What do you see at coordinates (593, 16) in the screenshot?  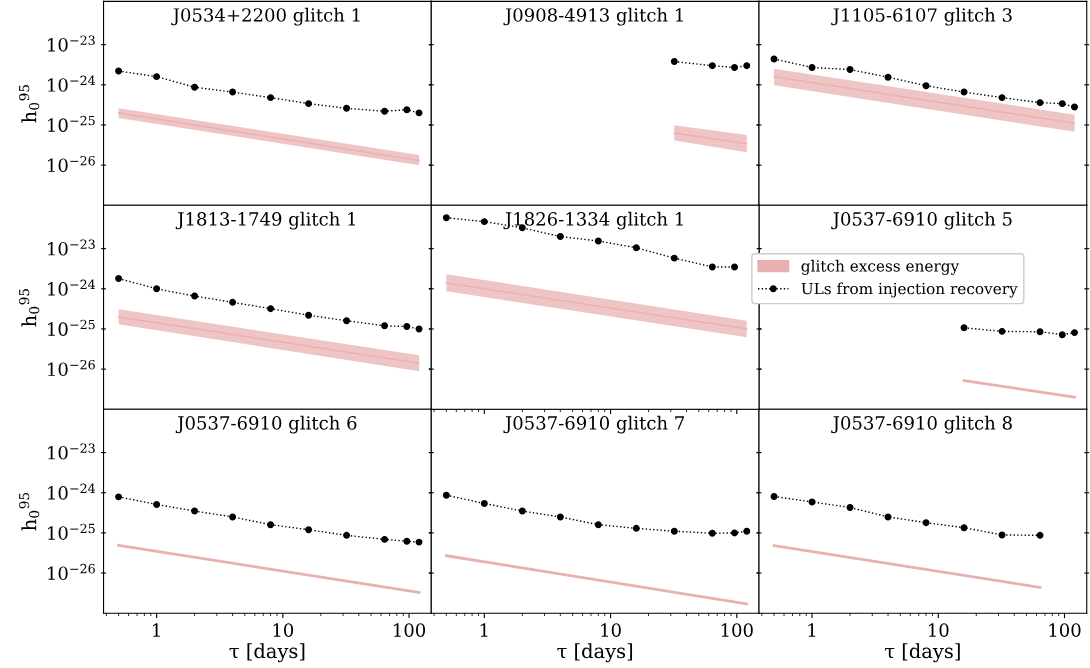 I see `chart-title: J0908-4913 glitch 1` at bounding box center [593, 16].